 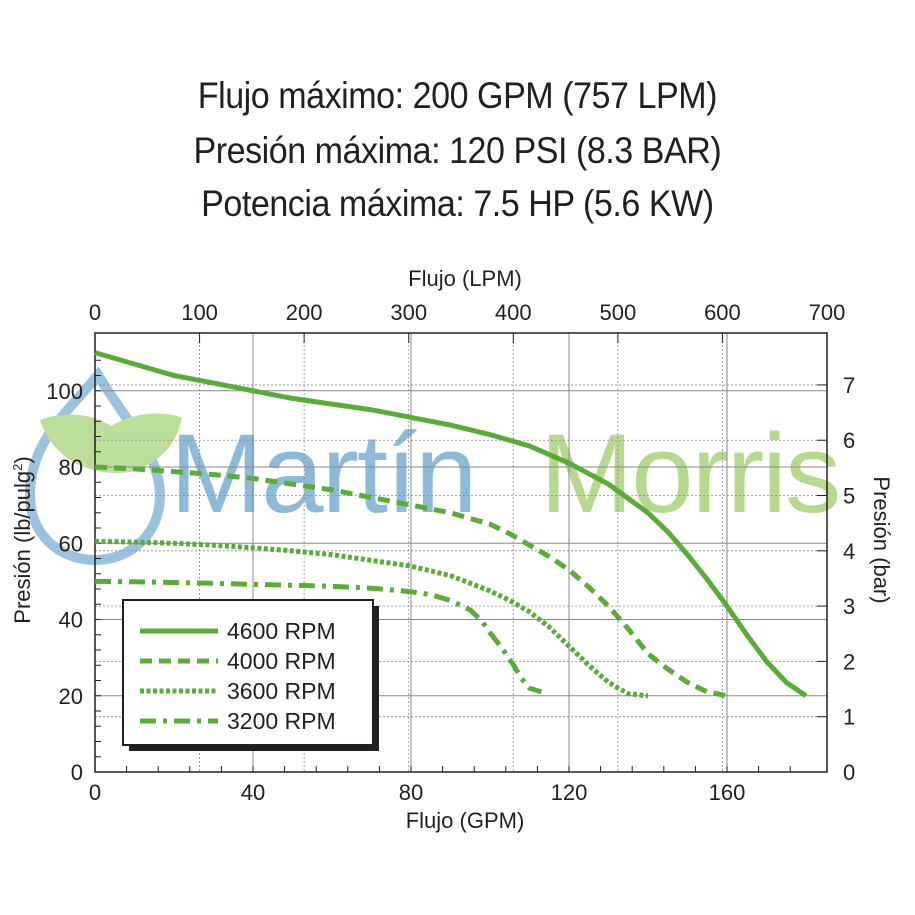 What do you see at coordinates (849, 606) in the screenshot?
I see `y2-tick-label: 3` at bounding box center [849, 606].